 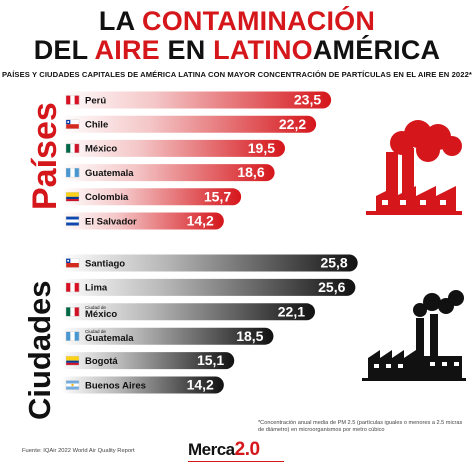 I want to click on city-label: México, so click(x=101, y=314).